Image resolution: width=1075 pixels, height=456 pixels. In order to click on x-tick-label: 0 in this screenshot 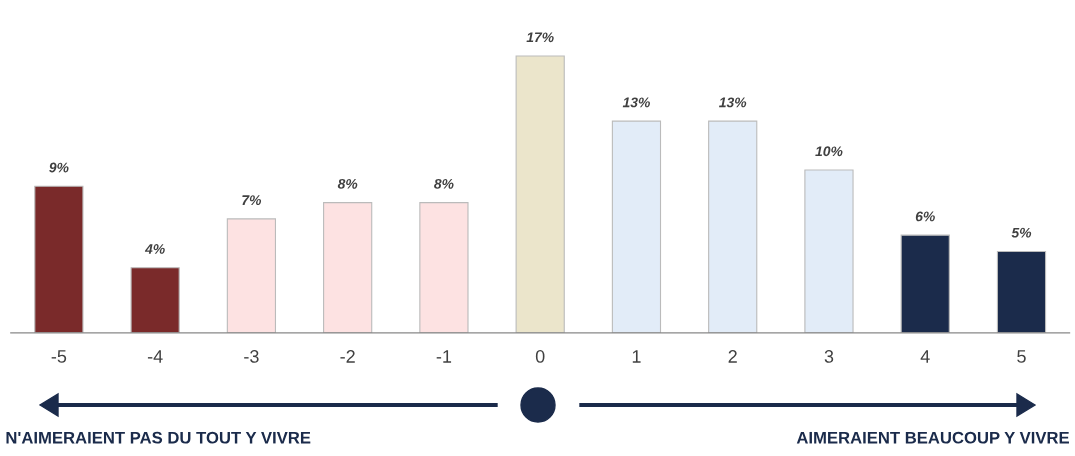, I will do `click(540, 356)`.